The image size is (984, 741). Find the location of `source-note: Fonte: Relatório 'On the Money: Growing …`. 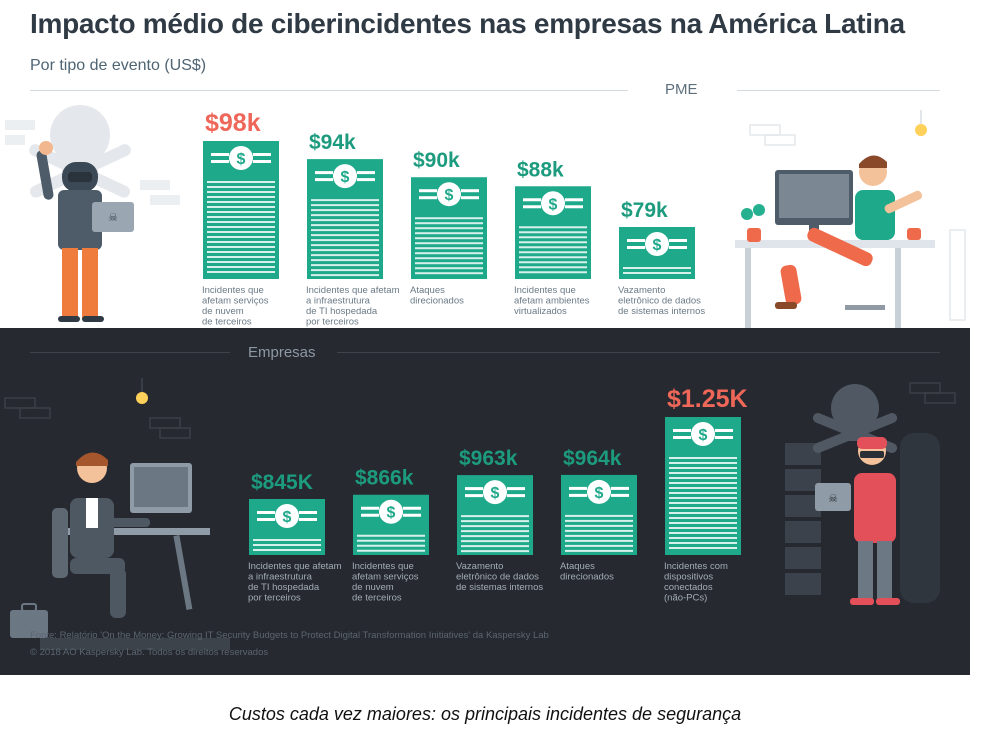

source-note: Fonte: Relatório 'On the Money: Growing … is located at coordinates (289, 635).